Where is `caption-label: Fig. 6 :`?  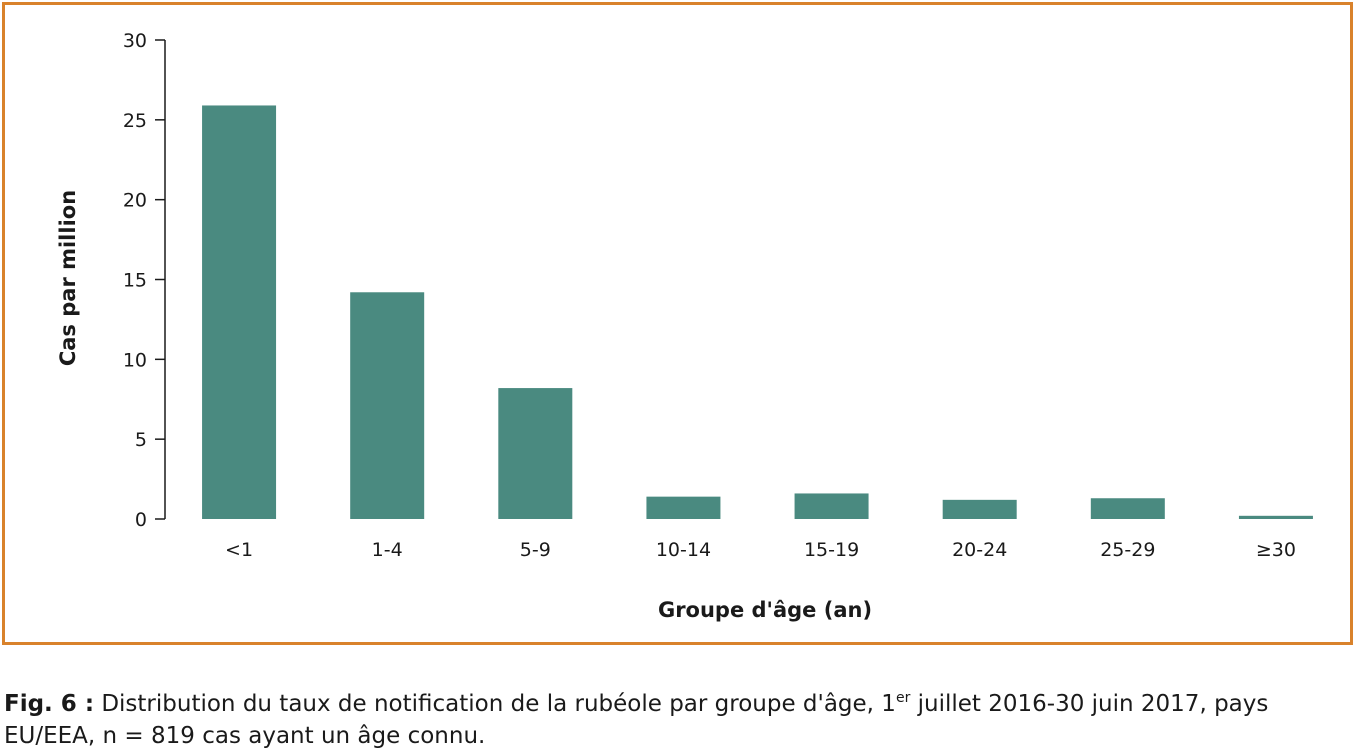 caption-label: Fig. 6 : is located at coordinates (49, 704).